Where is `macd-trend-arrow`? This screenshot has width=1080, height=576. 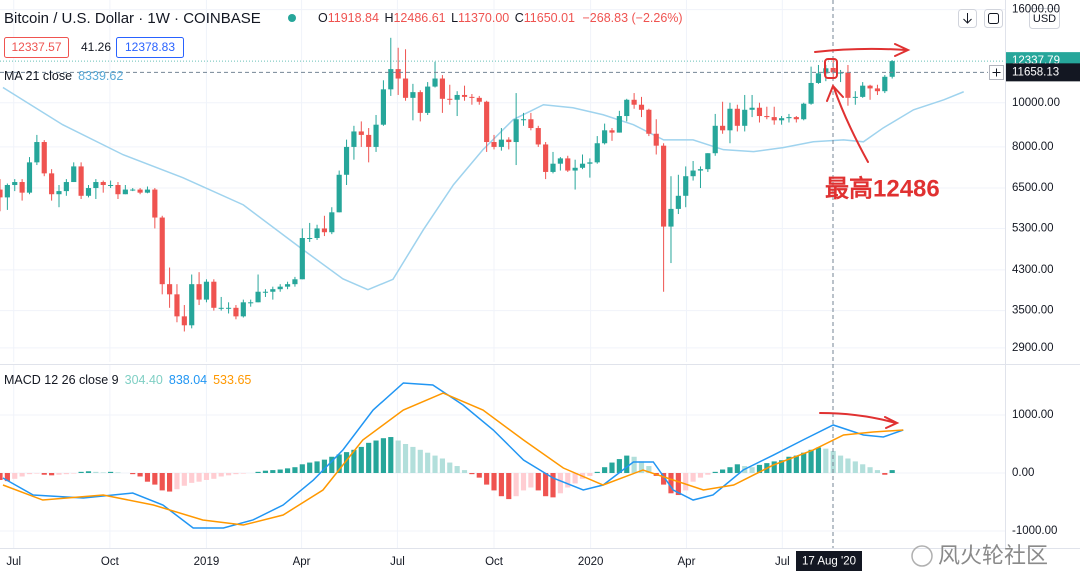 macd-trend-arrow is located at coordinates (859, 420).